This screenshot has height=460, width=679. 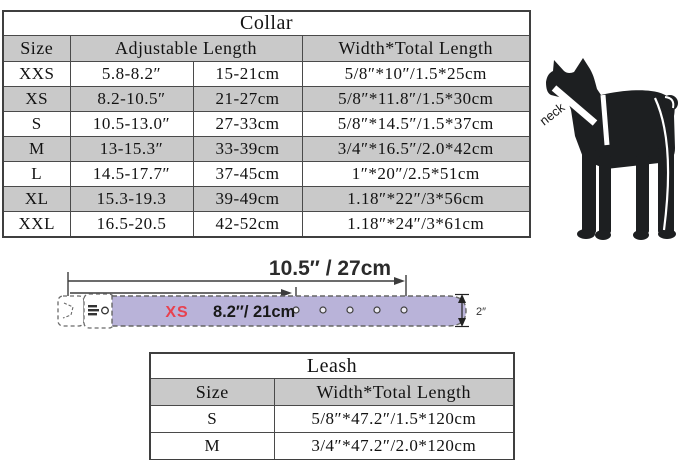 What do you see at coordinates (93, 310) in the screenshot?
I see `collar-adjuster-icon` at bounding box center [93, 310].